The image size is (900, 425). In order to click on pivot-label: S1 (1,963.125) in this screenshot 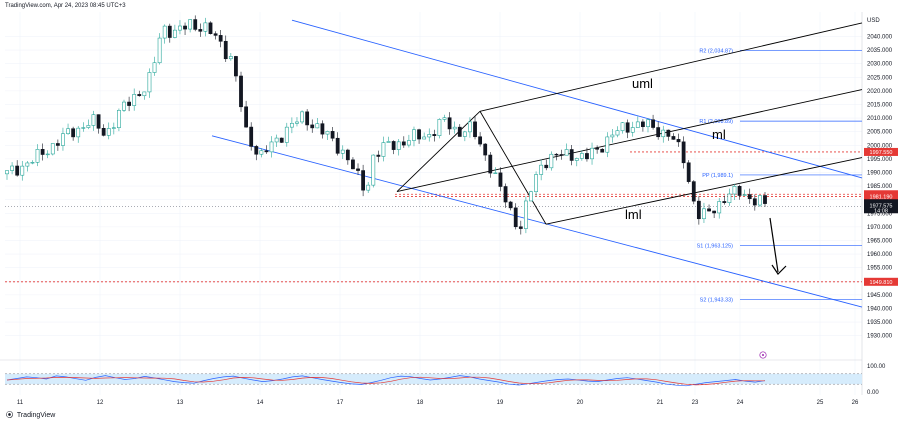, I will do `click(715, 247)`.